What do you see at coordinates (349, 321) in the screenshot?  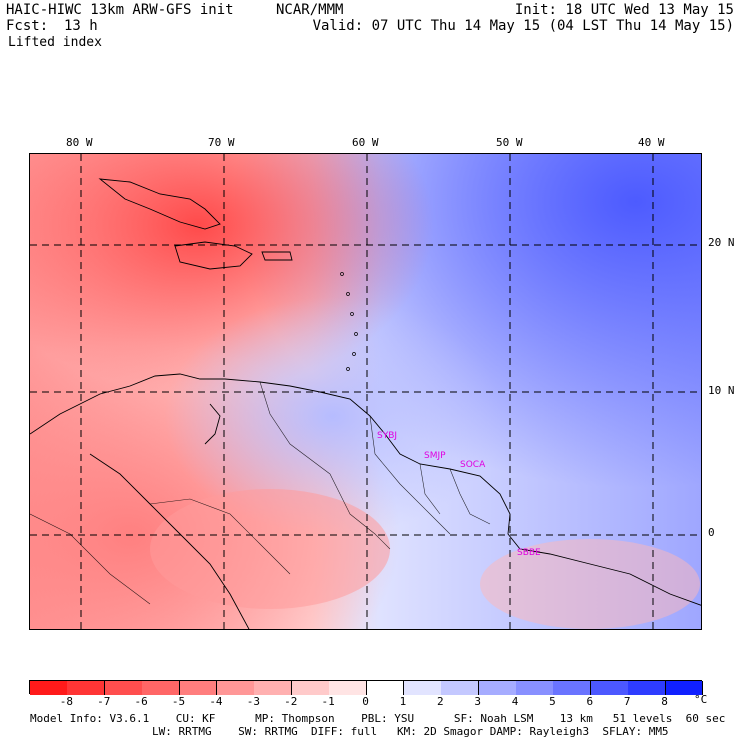 I see `lesser-antilles` at bounding box center [349, 321].